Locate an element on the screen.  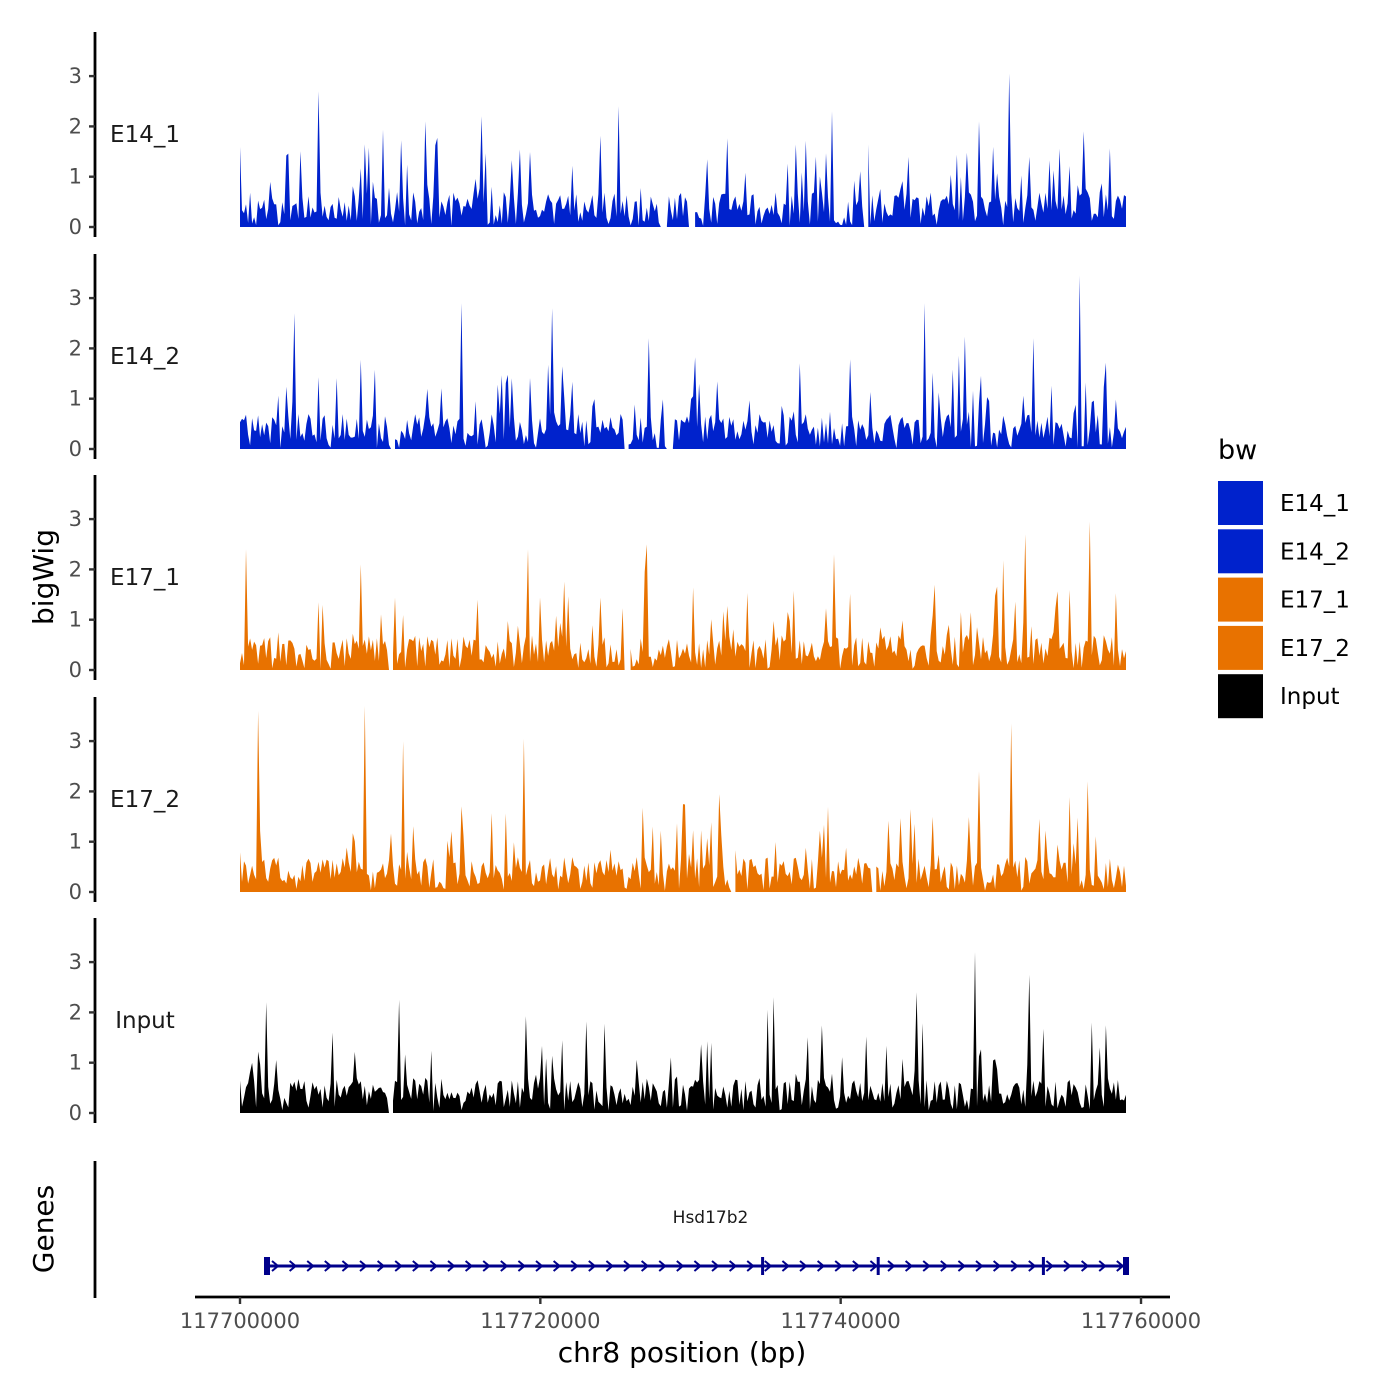
track-label: Input is located at coordinates (145, 1021).